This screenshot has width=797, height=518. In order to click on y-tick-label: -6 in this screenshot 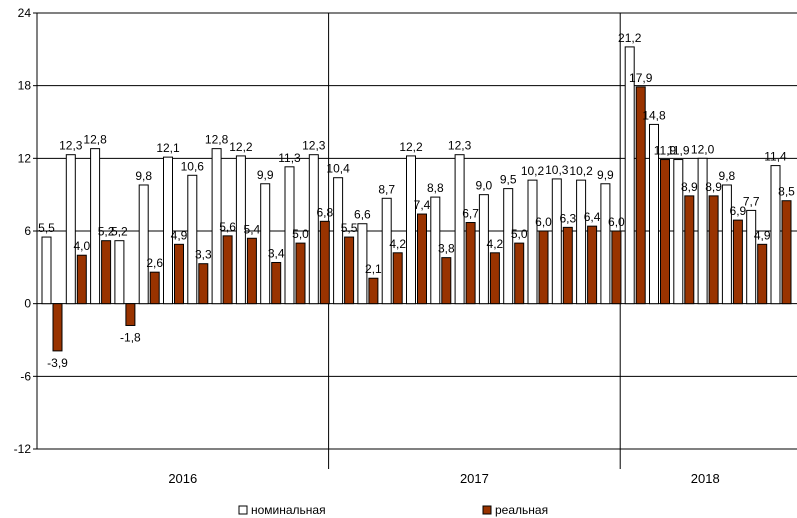, I will do `click(25, 376)`.